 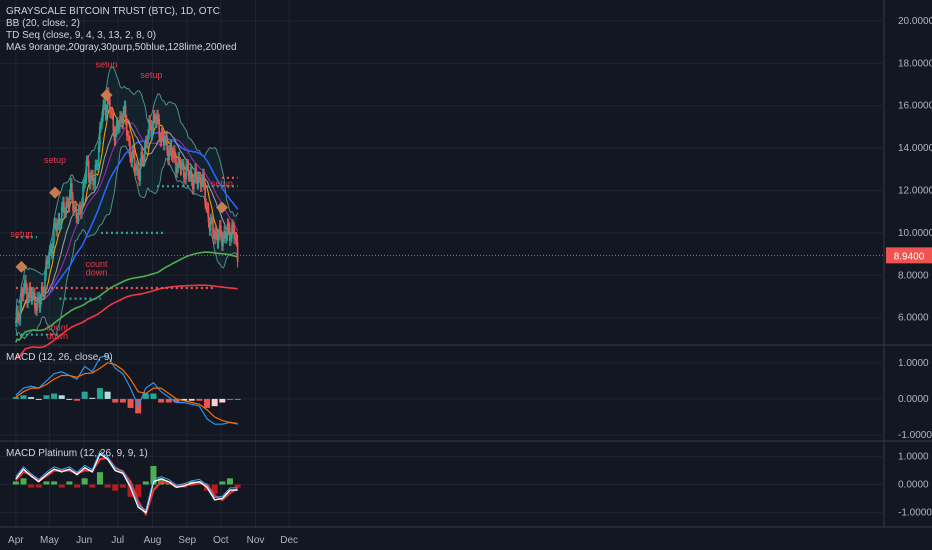 I want to click on macd-y-tick-label: 1.0000, so click(x=913, y=363).